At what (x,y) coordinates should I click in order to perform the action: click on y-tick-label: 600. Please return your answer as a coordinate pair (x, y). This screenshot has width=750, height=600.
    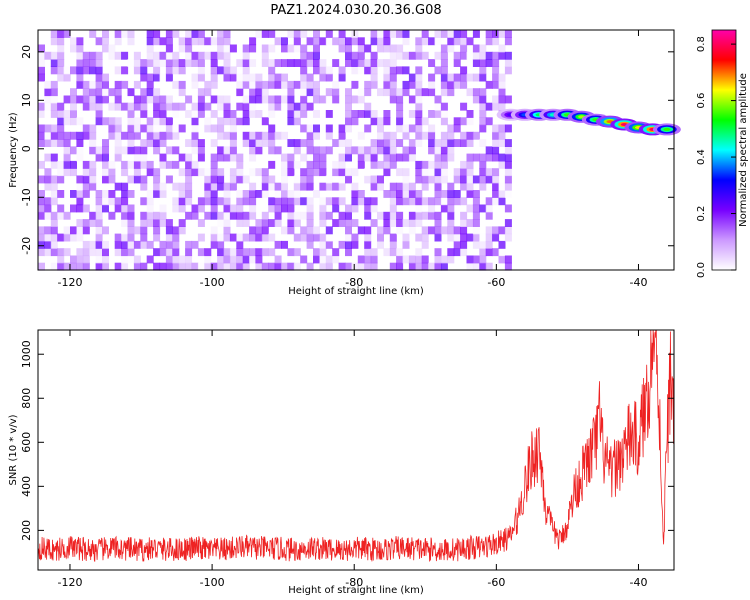
    Looking at the image, I should click on (26, 442).